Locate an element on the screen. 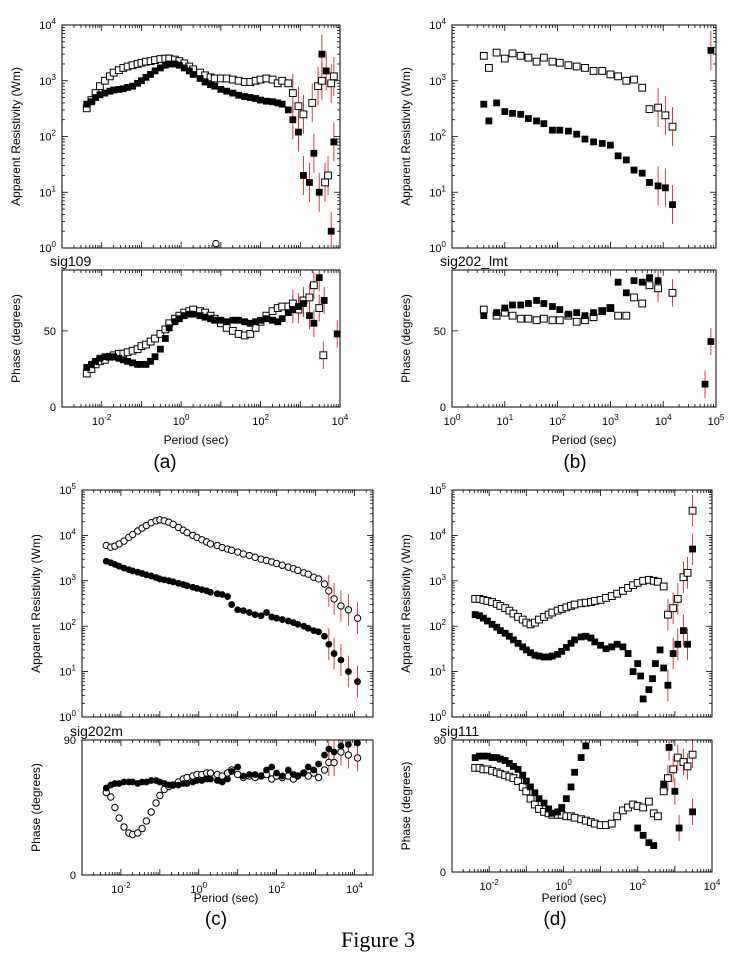 This screenshot has height=956, width=756. y-tick-label: 0 is located at coordinates (443, 408).